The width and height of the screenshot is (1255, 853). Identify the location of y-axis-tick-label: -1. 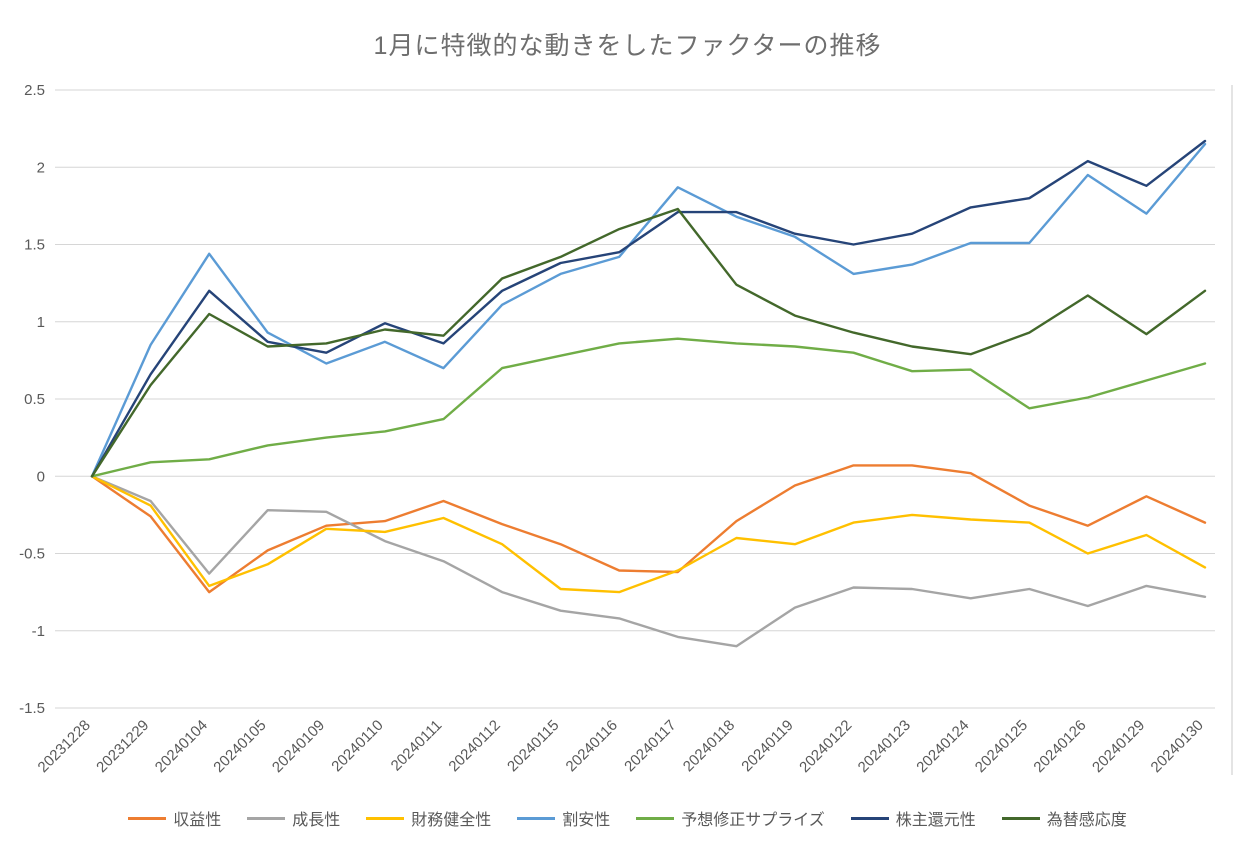
(38, 631).